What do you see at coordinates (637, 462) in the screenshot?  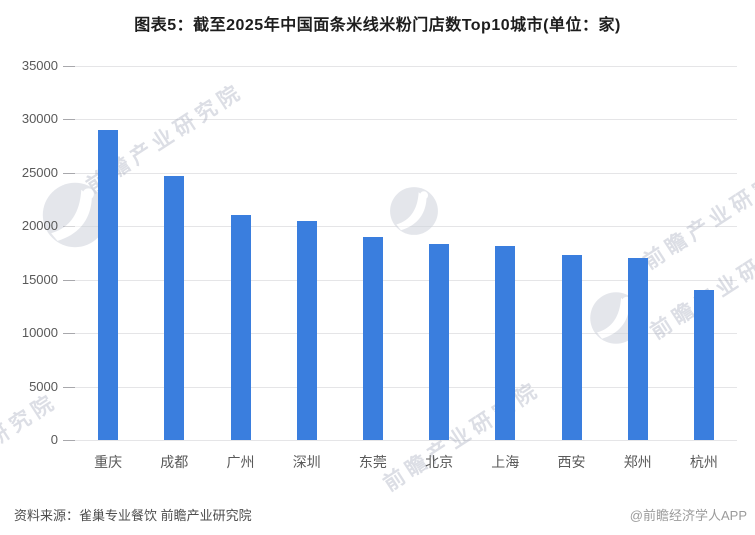 I see `x-axis-label: 郑州` at bounding box center [637, 462].